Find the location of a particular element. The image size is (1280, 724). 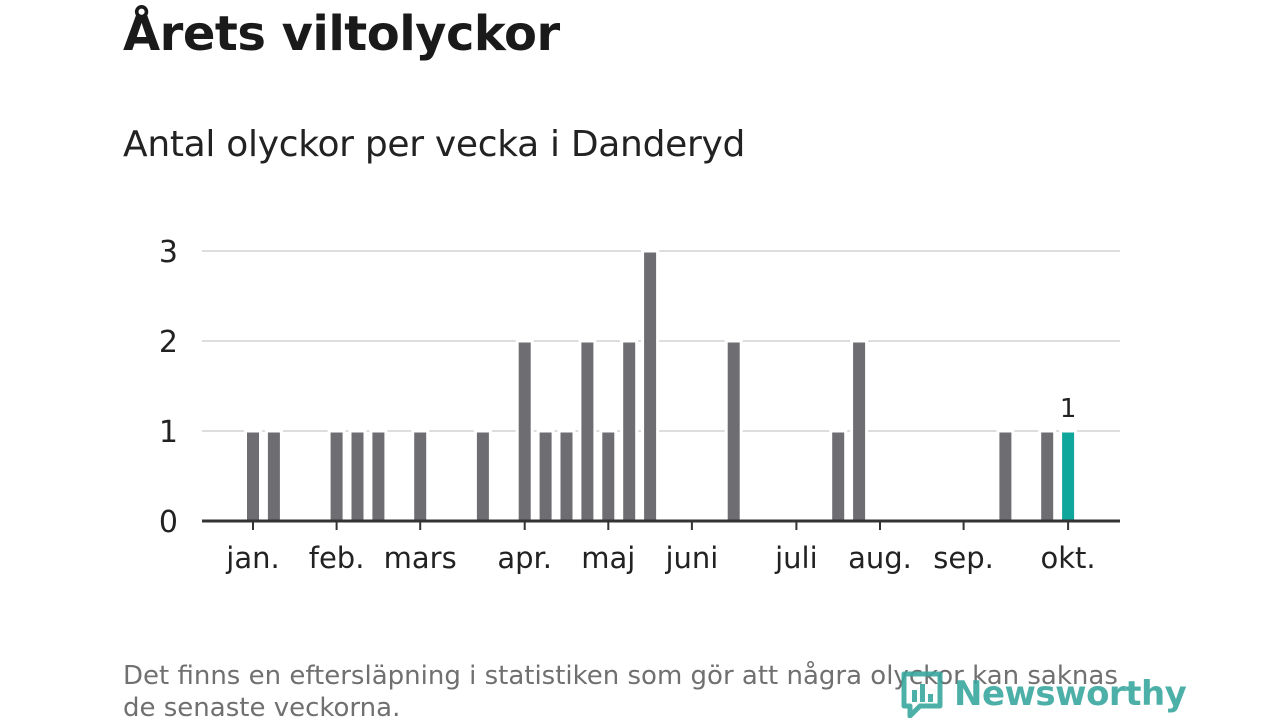

bar-highlight is located at coordinates (1068, 476).